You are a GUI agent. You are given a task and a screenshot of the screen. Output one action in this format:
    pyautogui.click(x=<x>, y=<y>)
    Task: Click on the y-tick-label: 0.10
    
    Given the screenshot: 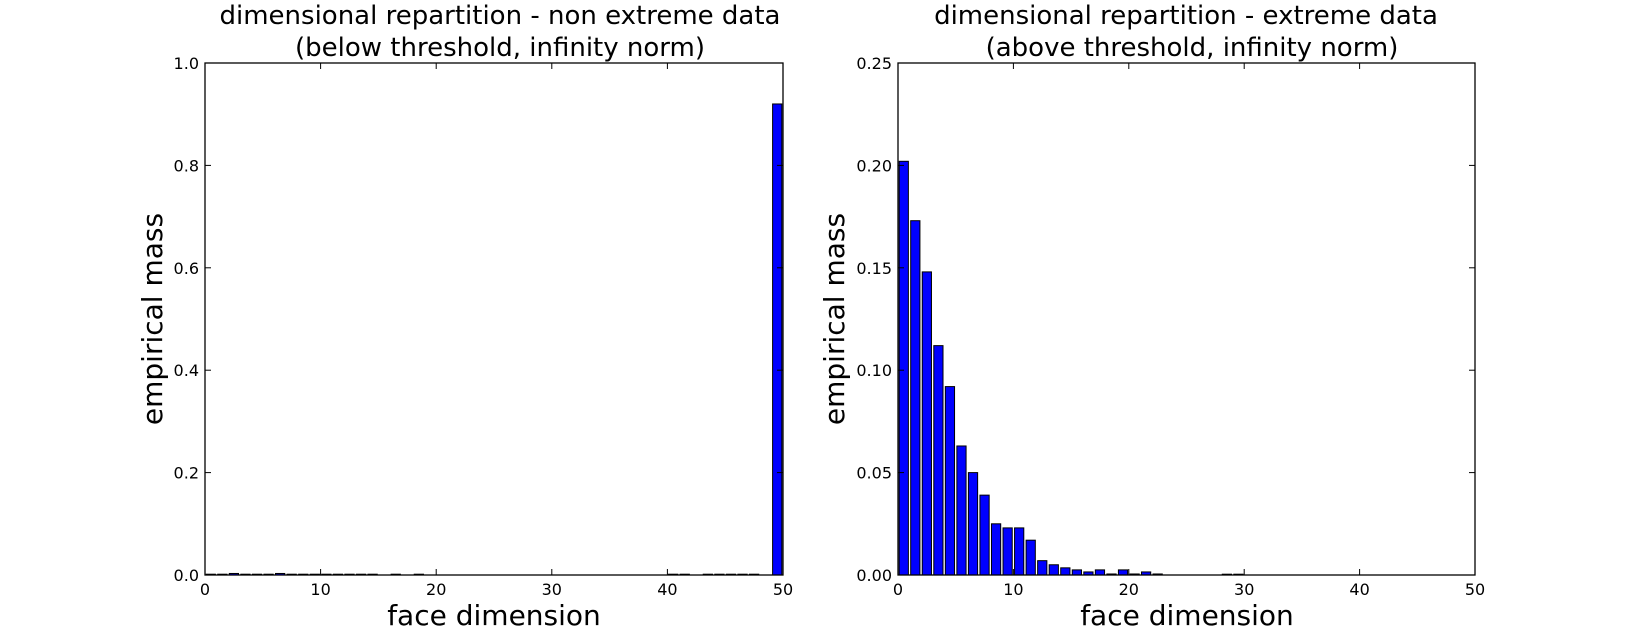 What is the action you would take?
    pyautogui.click(x=874, y=370)
    